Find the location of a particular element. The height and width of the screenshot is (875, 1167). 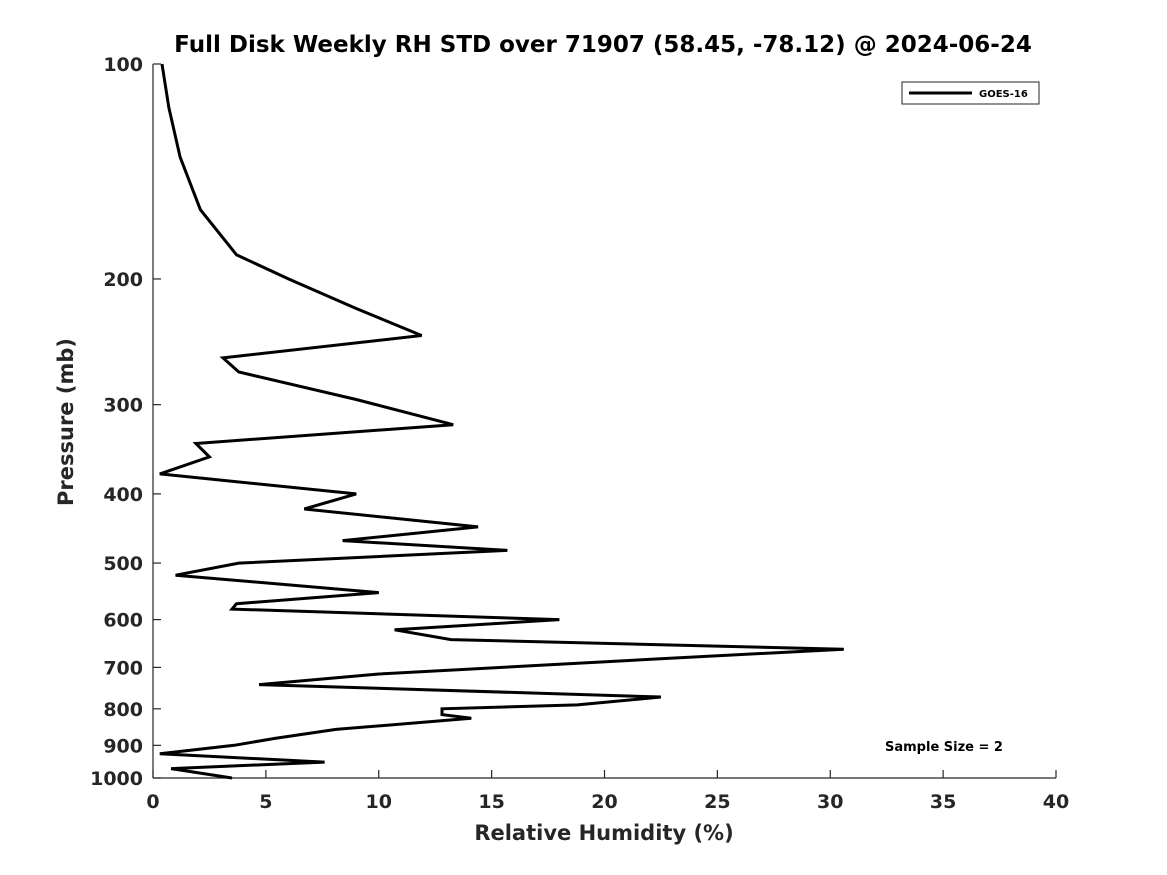

x-tick-label: 15 is located at coordinates (491, 802).